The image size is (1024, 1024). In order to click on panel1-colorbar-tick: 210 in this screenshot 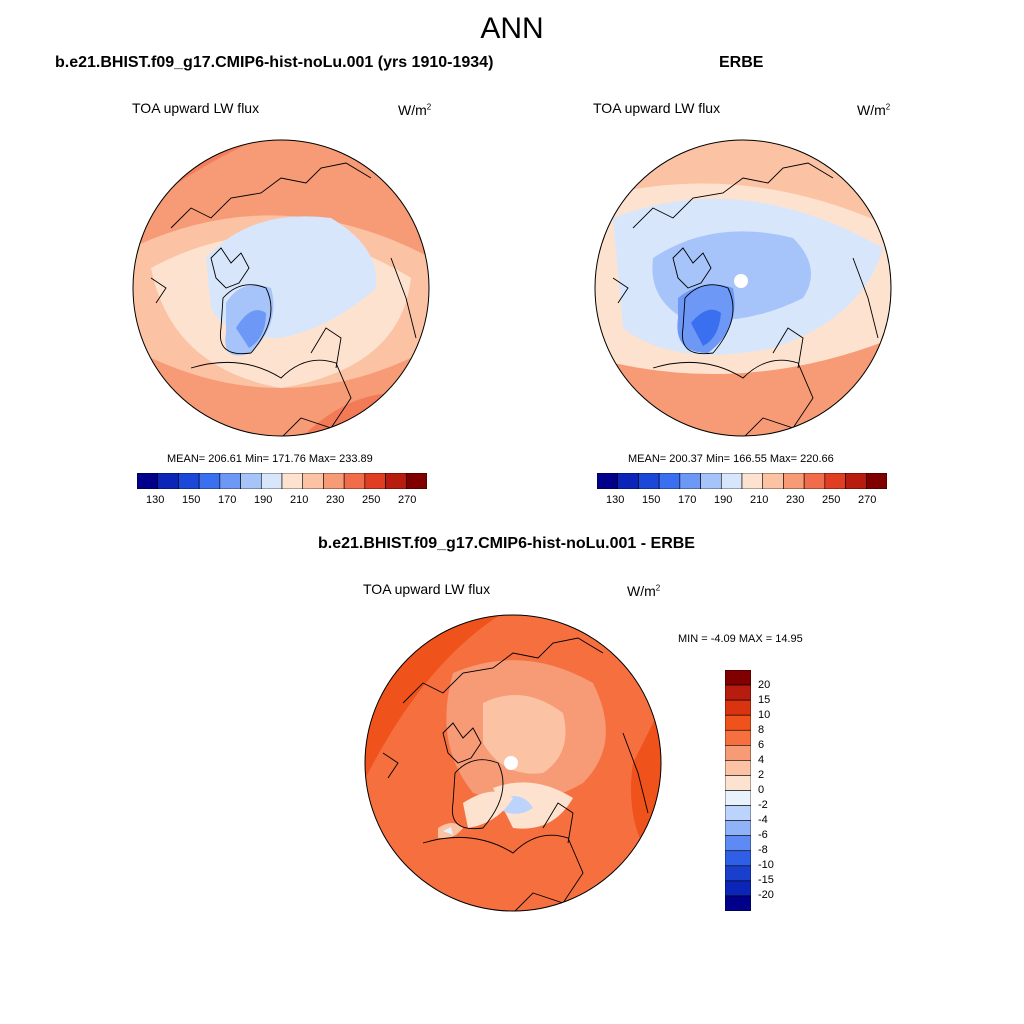, I will do `click(299, 500)`.